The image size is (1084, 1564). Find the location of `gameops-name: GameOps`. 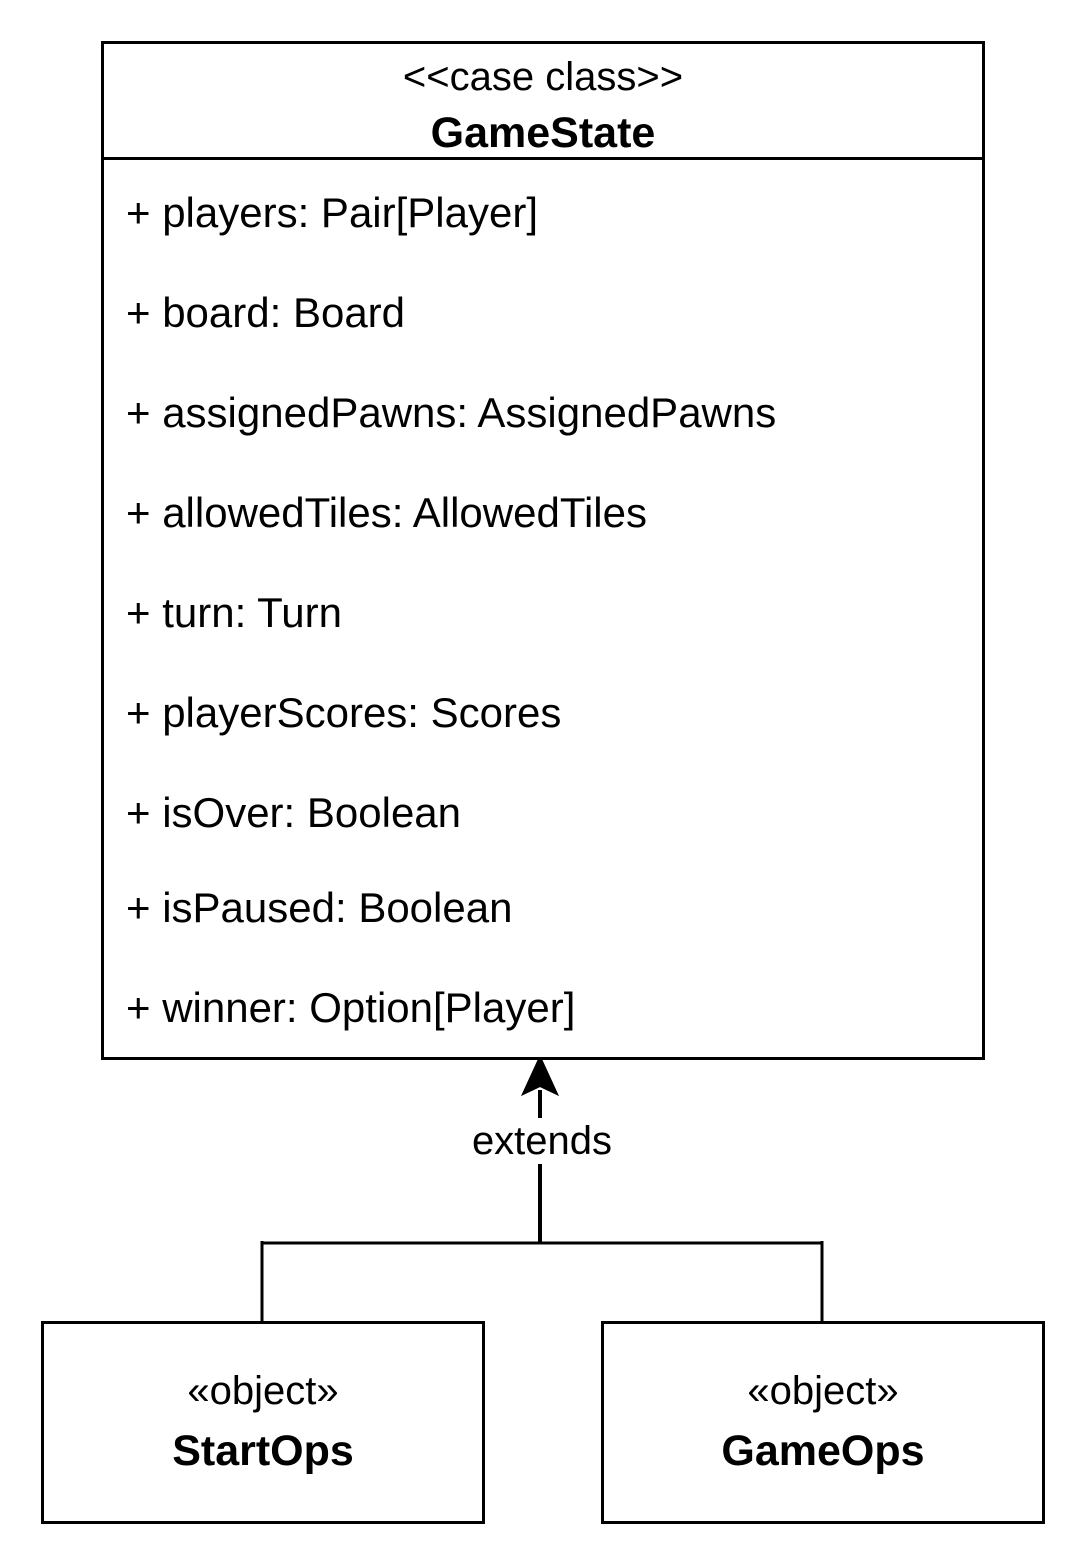

gameops-name: GameOps is located at coordinates (823, 1451).